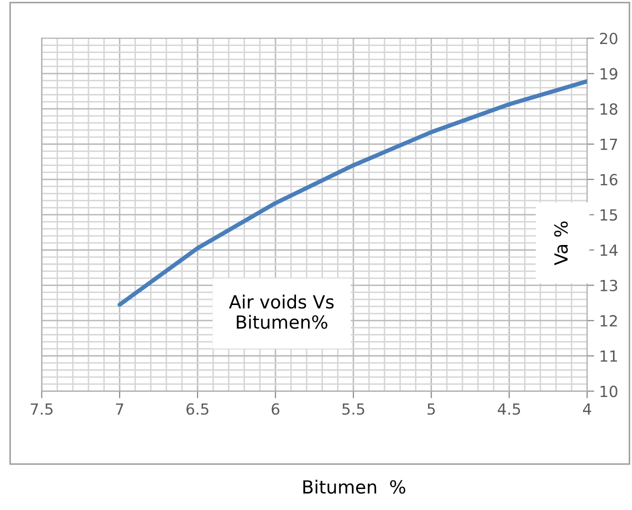  Describe the element at coordinates (609, 180) in the screenshot. I see `y-tick-label: 16` at that location.